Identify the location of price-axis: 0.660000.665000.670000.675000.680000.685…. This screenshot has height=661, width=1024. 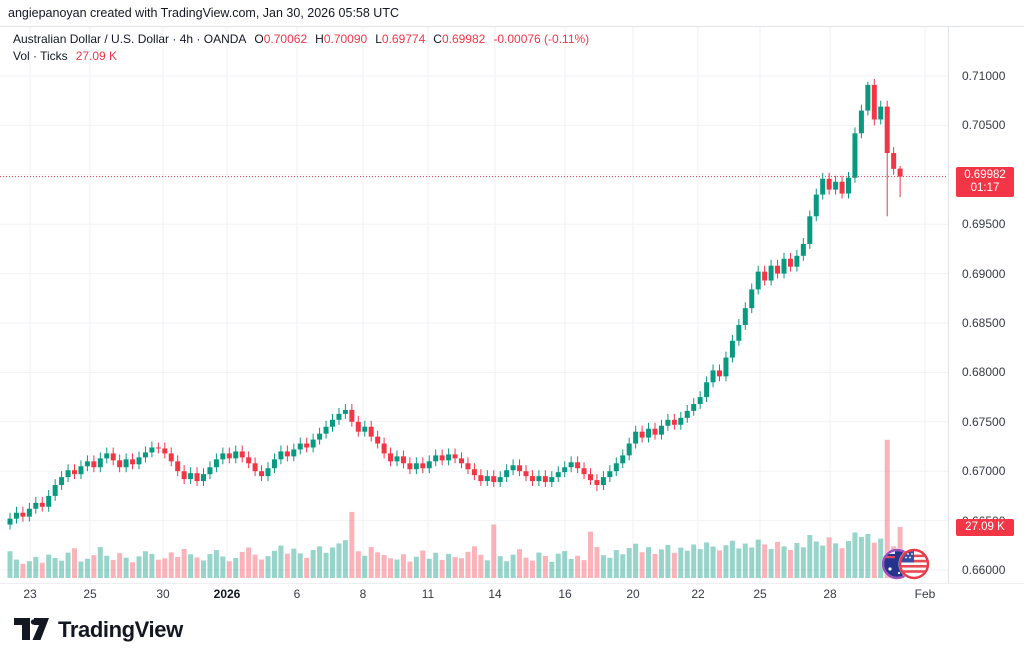
(986, 305).